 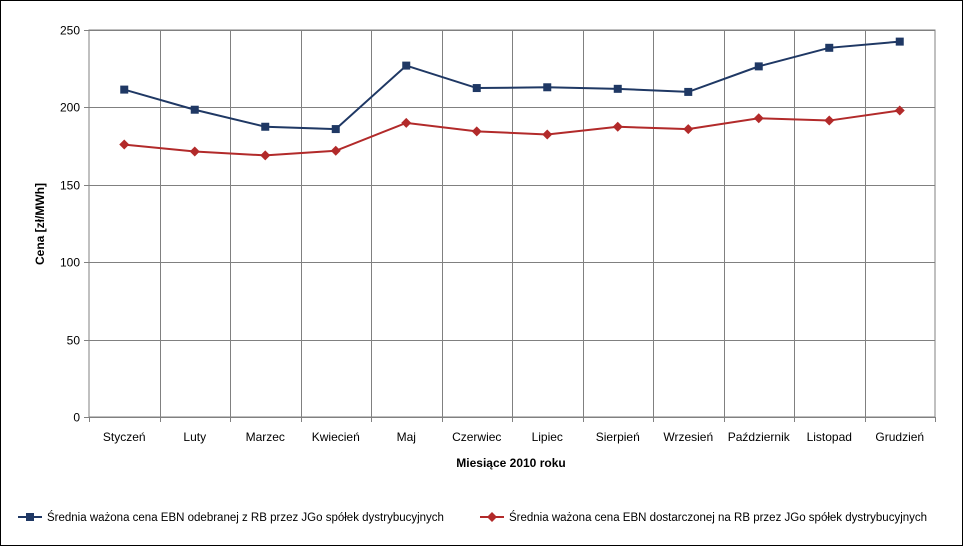 I want to click on y-tick-label: 150, so click(x=70, y=186).